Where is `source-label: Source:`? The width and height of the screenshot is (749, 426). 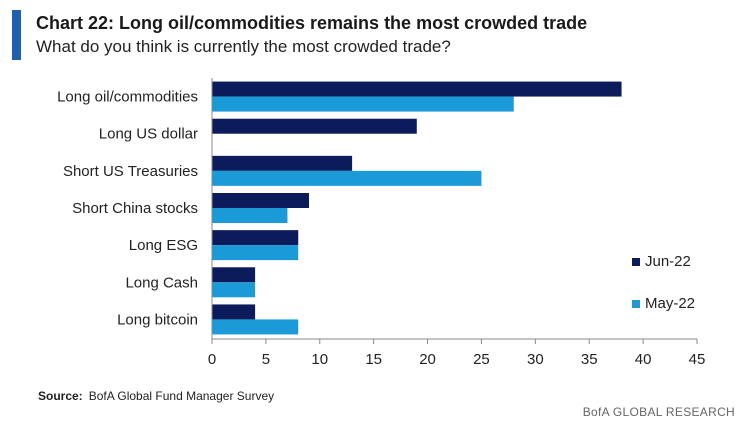 source-label: Source: is located at coordinates (60, 396).